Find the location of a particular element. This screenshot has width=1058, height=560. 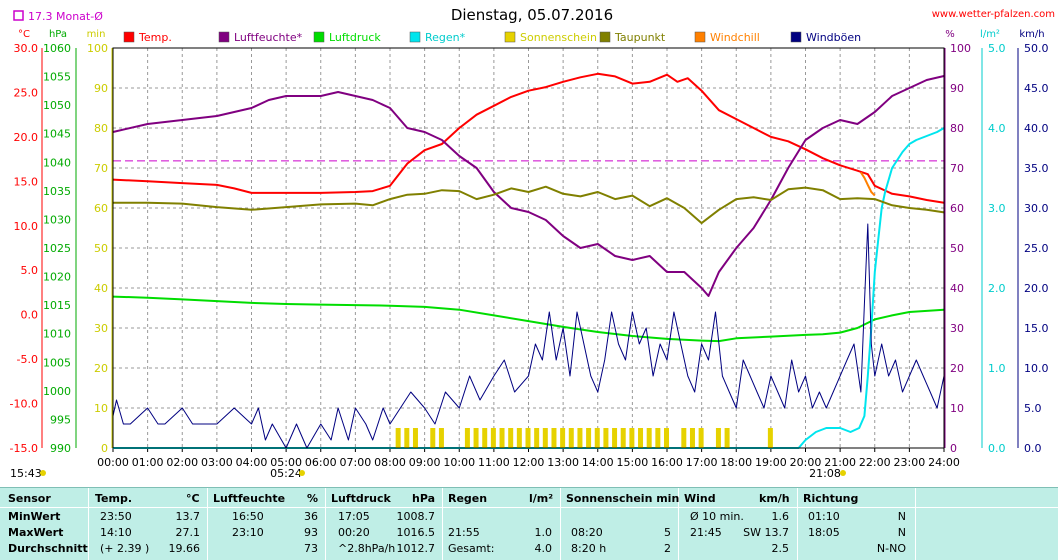

rain-tick-label: 3.0 is located at coordinates (997, 208).